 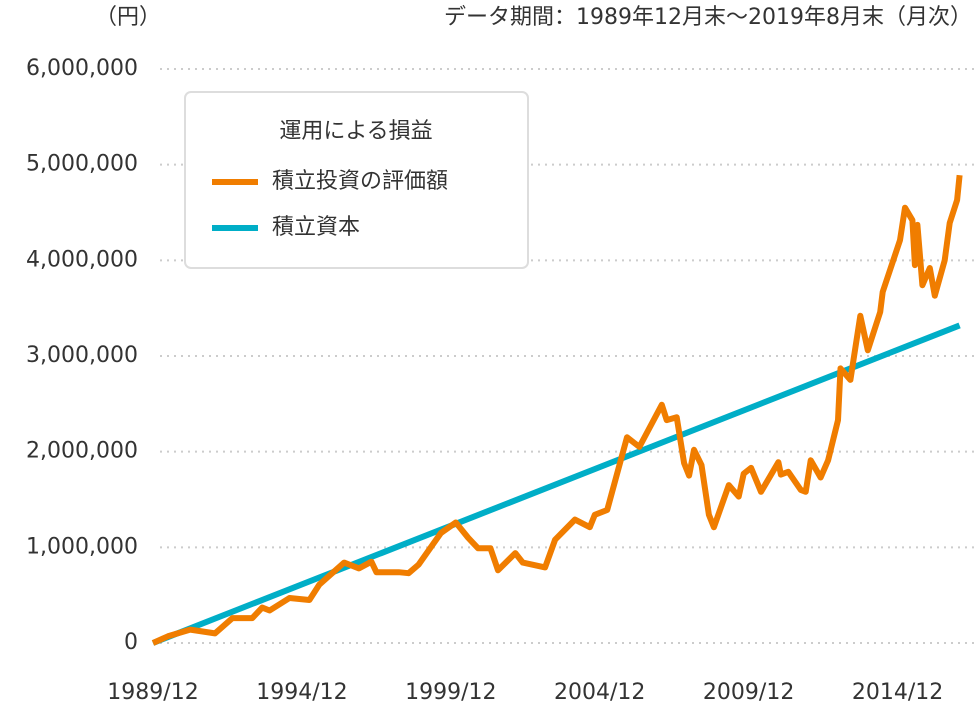 What do you see at coordinates (82, 546) in the screenshot?
I see `y-tick-label: 1,000,000` at bounding box center [82, 546].